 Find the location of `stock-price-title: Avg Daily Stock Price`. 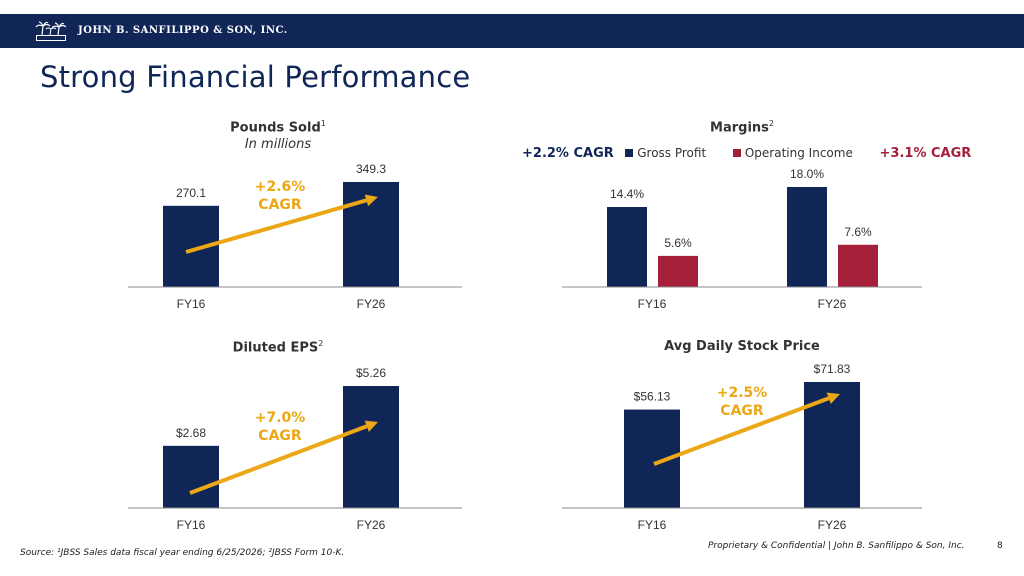

stock-price-title: Avg Daily Stock Price is located at coordinates (742, 346).